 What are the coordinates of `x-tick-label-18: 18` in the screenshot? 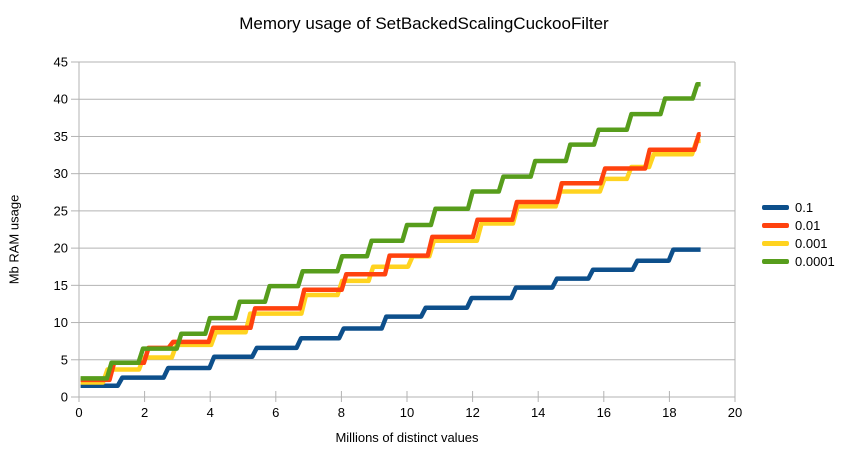 It's located at (669, 412).